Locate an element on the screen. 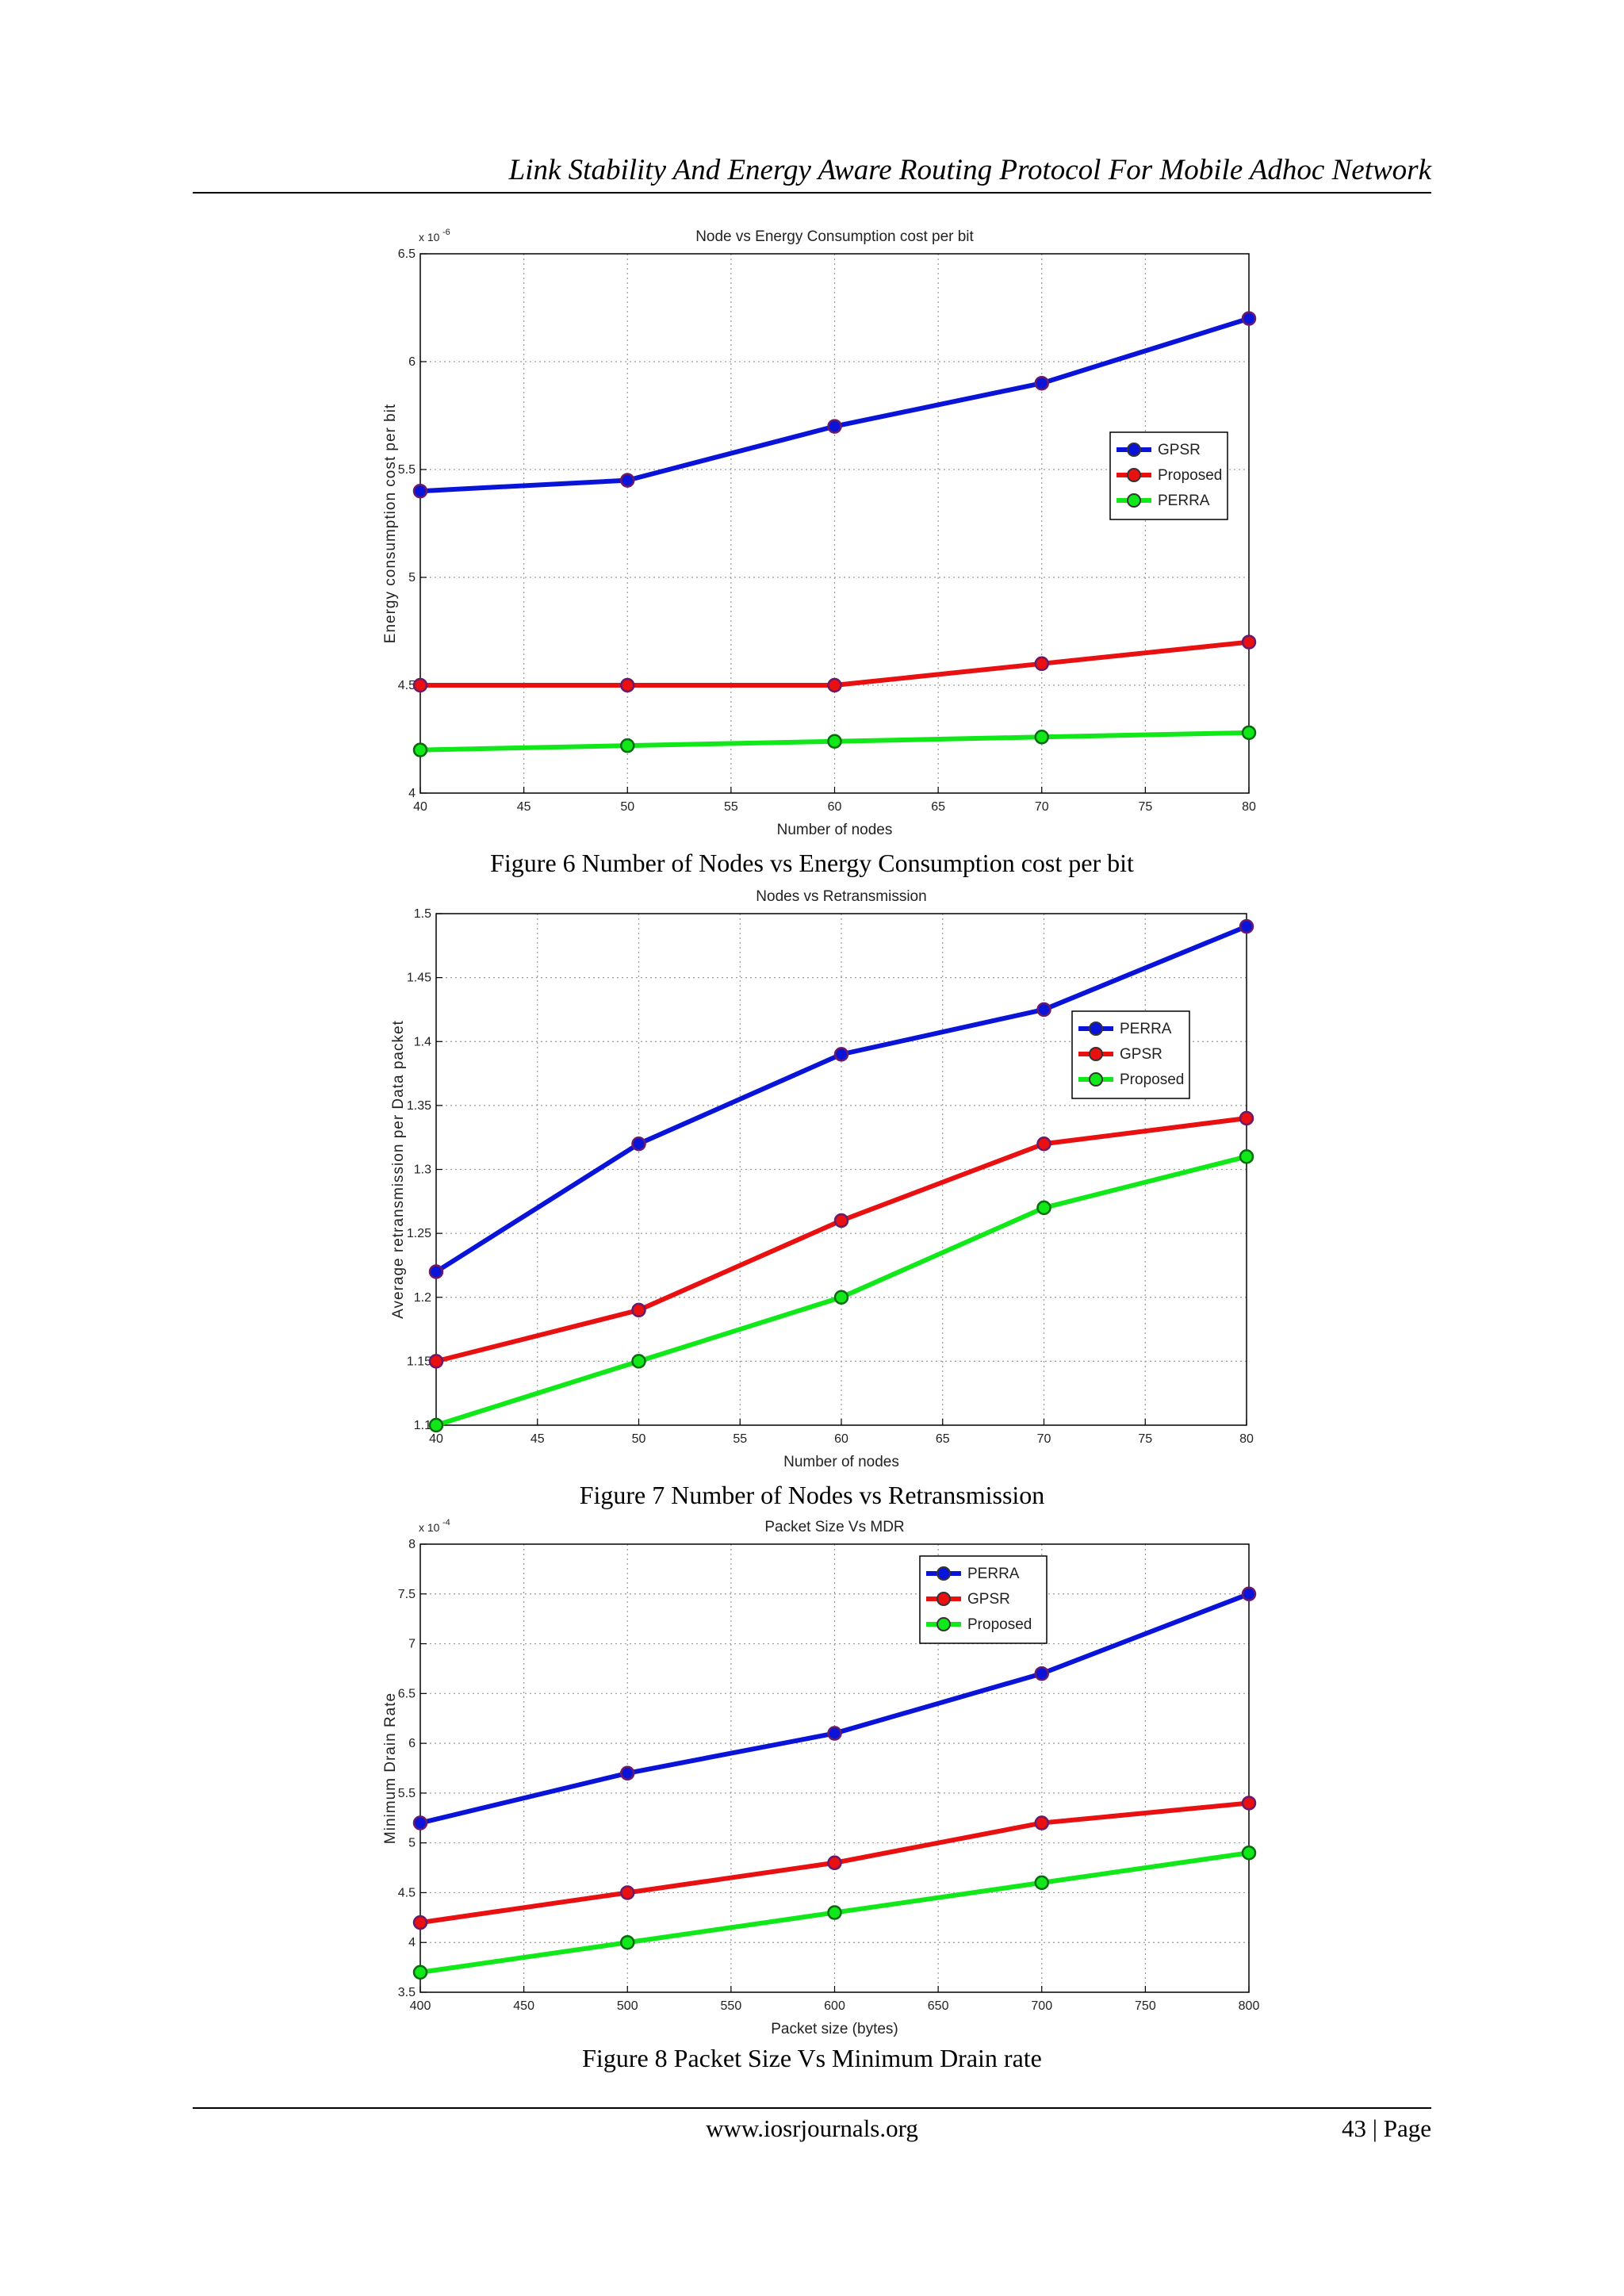 The image size is (1624, 2296). y-tick-label: 1.1 is located at coordinates (422, 1425).